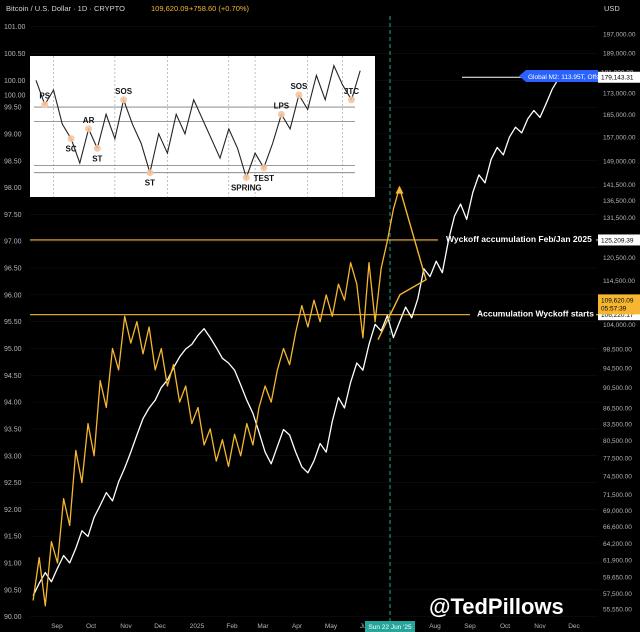 Image resolution: width=640 pixels, height=632 pixels. I want to click on price-tag-bg, so click(619, 304).